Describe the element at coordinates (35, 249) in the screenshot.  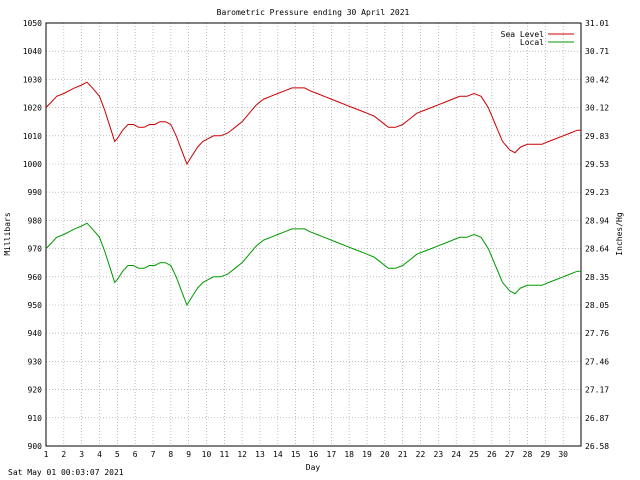
I see `y-tick-label: 970` at that location.